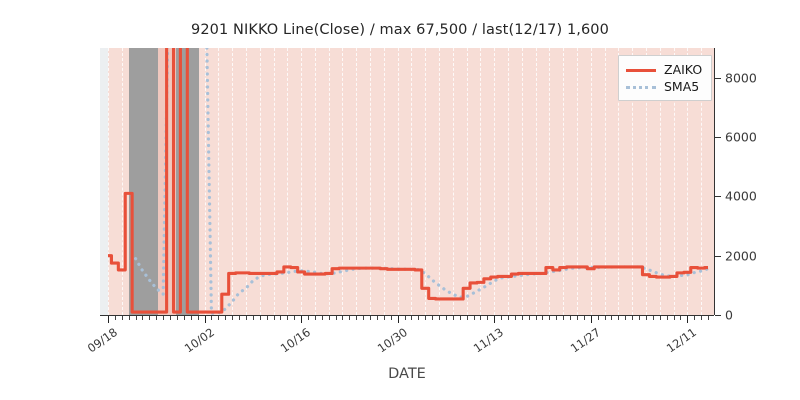 This screenshot has height=400, width=800. Describe the element at coordinates (641, 70) in the screenshot. I see `legend-line-icon-zaiko` at that location.